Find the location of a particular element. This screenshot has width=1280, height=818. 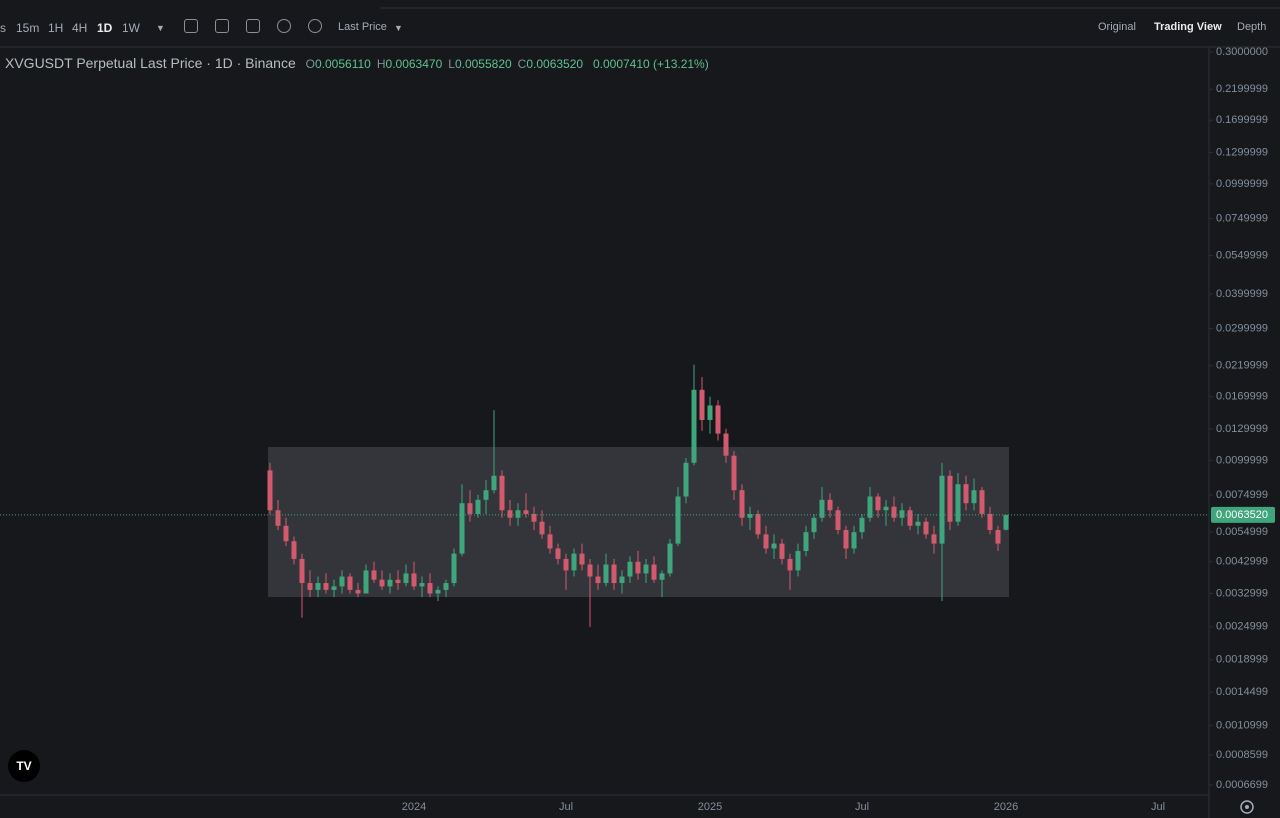

interval: 1H is located at coordinates (56, 28).